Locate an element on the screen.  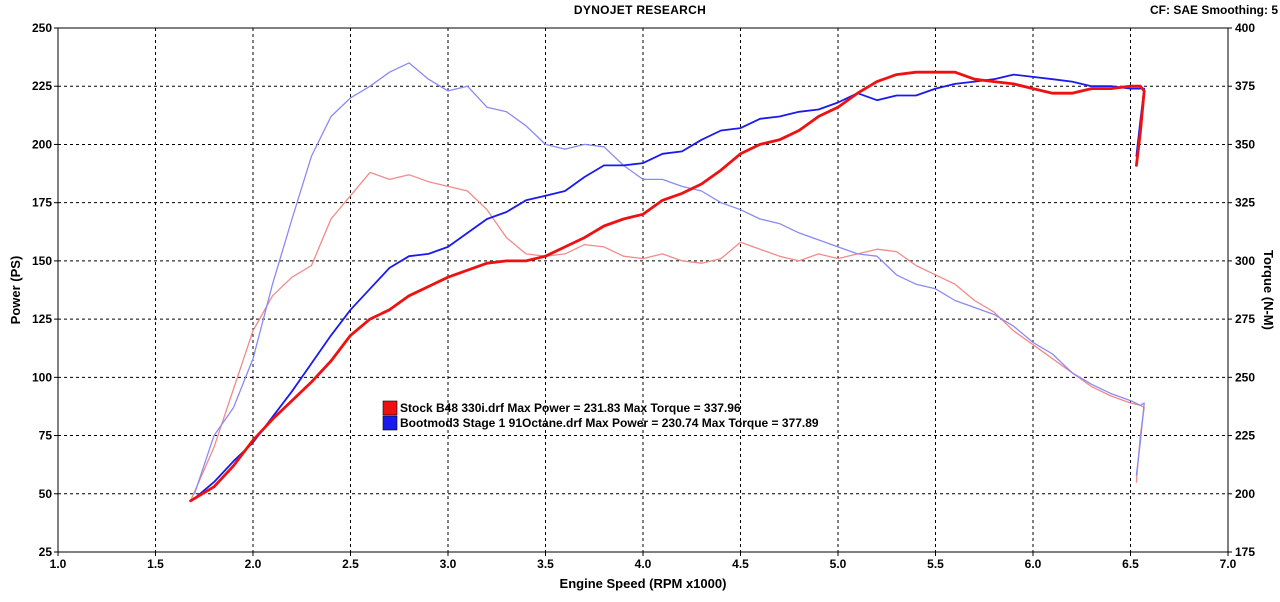
y-tick-label-right: 400 is located at coordinates (1245, 28).